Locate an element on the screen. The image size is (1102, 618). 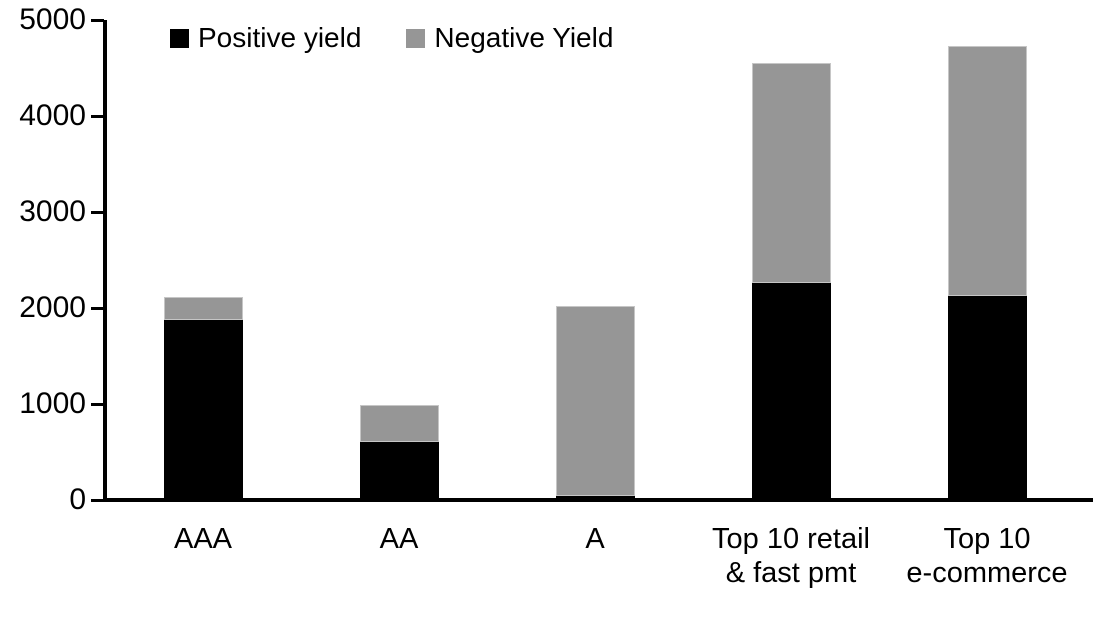
y-axis-tick-label: 2000 is located at coordinates (52, 307).